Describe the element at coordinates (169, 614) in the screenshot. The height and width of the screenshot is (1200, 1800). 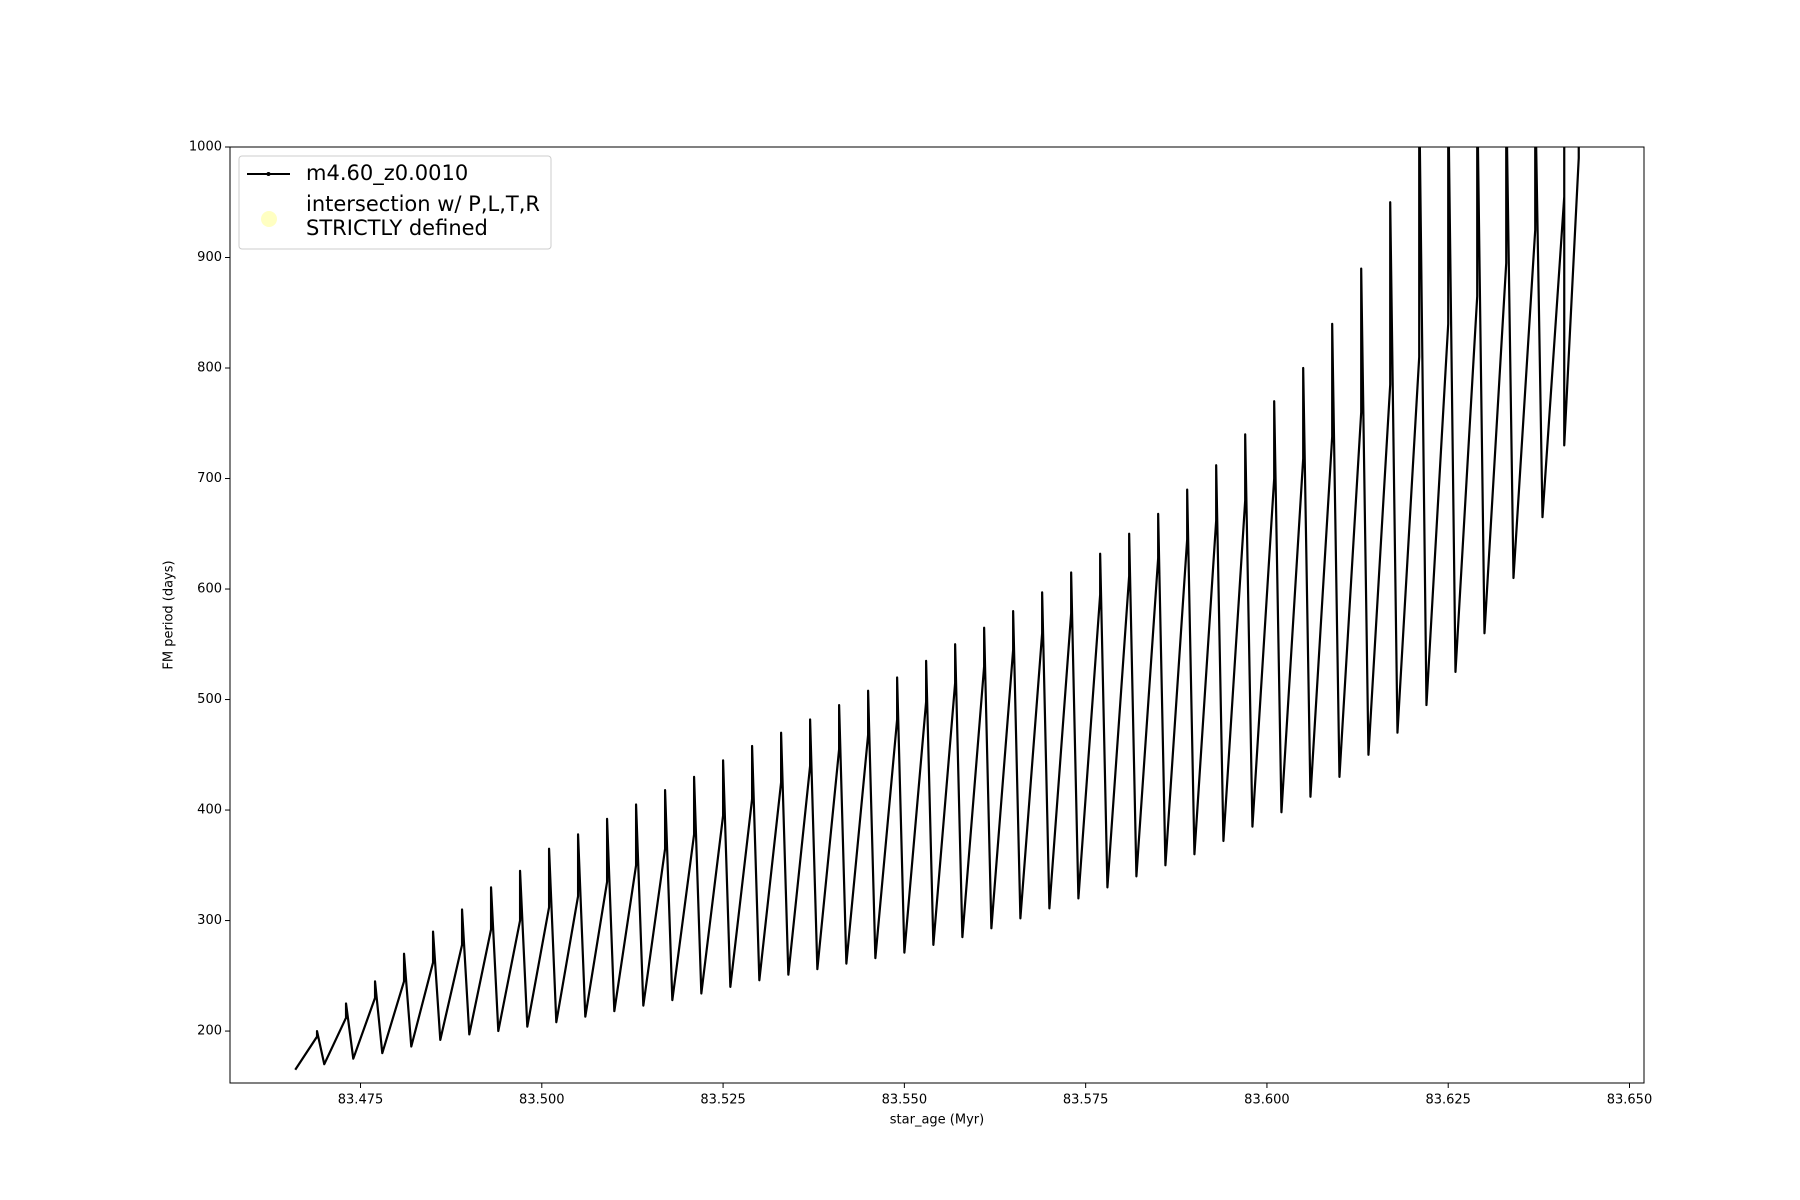
I see `y-axis-label: FM period (days)` at that location.